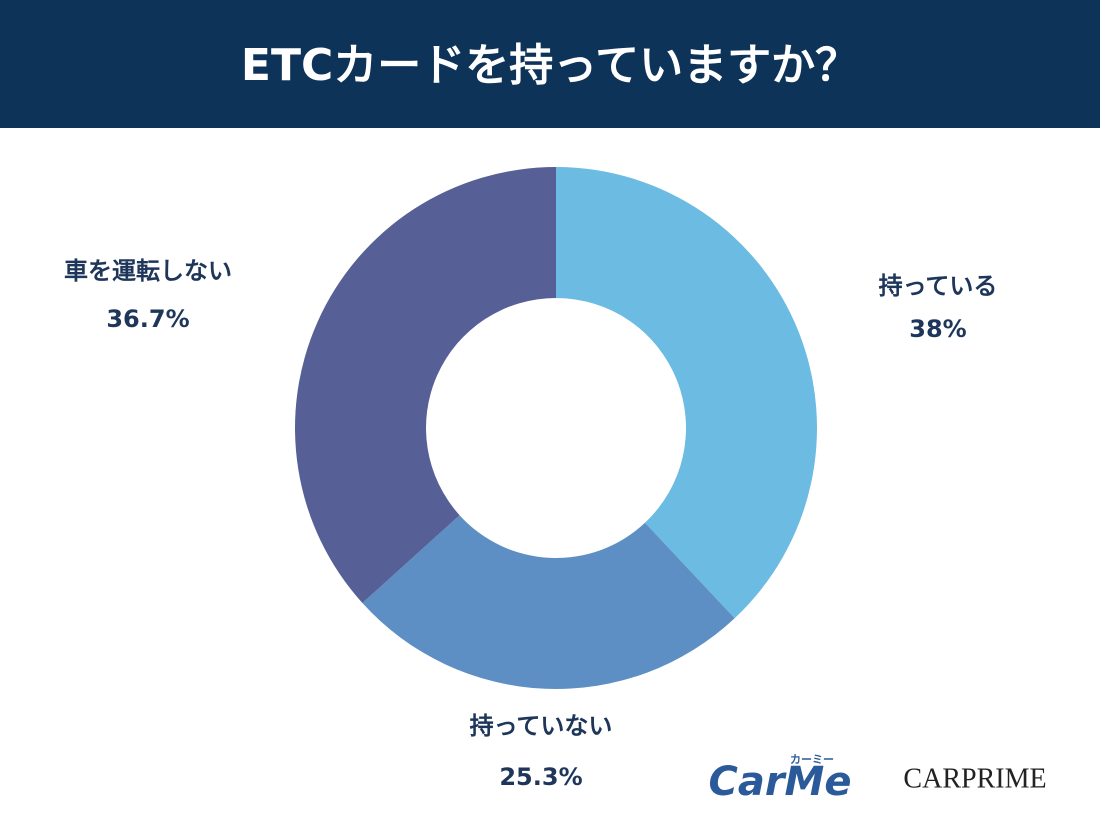 Image resolution: width=1100 pixels, height=825 pixels. What do you see at coordinates (937, 329) in the screenshot?
I see `slice-value-label: 38%` at bounding box center [937, 329].